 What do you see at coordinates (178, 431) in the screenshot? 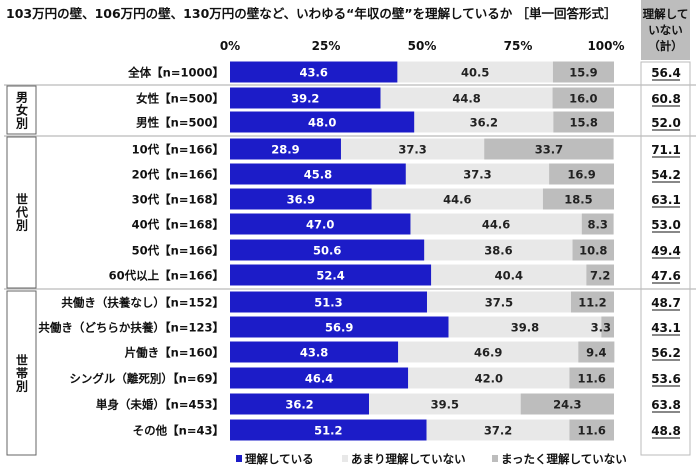
I see `category-label: その他【n=43】` at bounding box center [178, 431].